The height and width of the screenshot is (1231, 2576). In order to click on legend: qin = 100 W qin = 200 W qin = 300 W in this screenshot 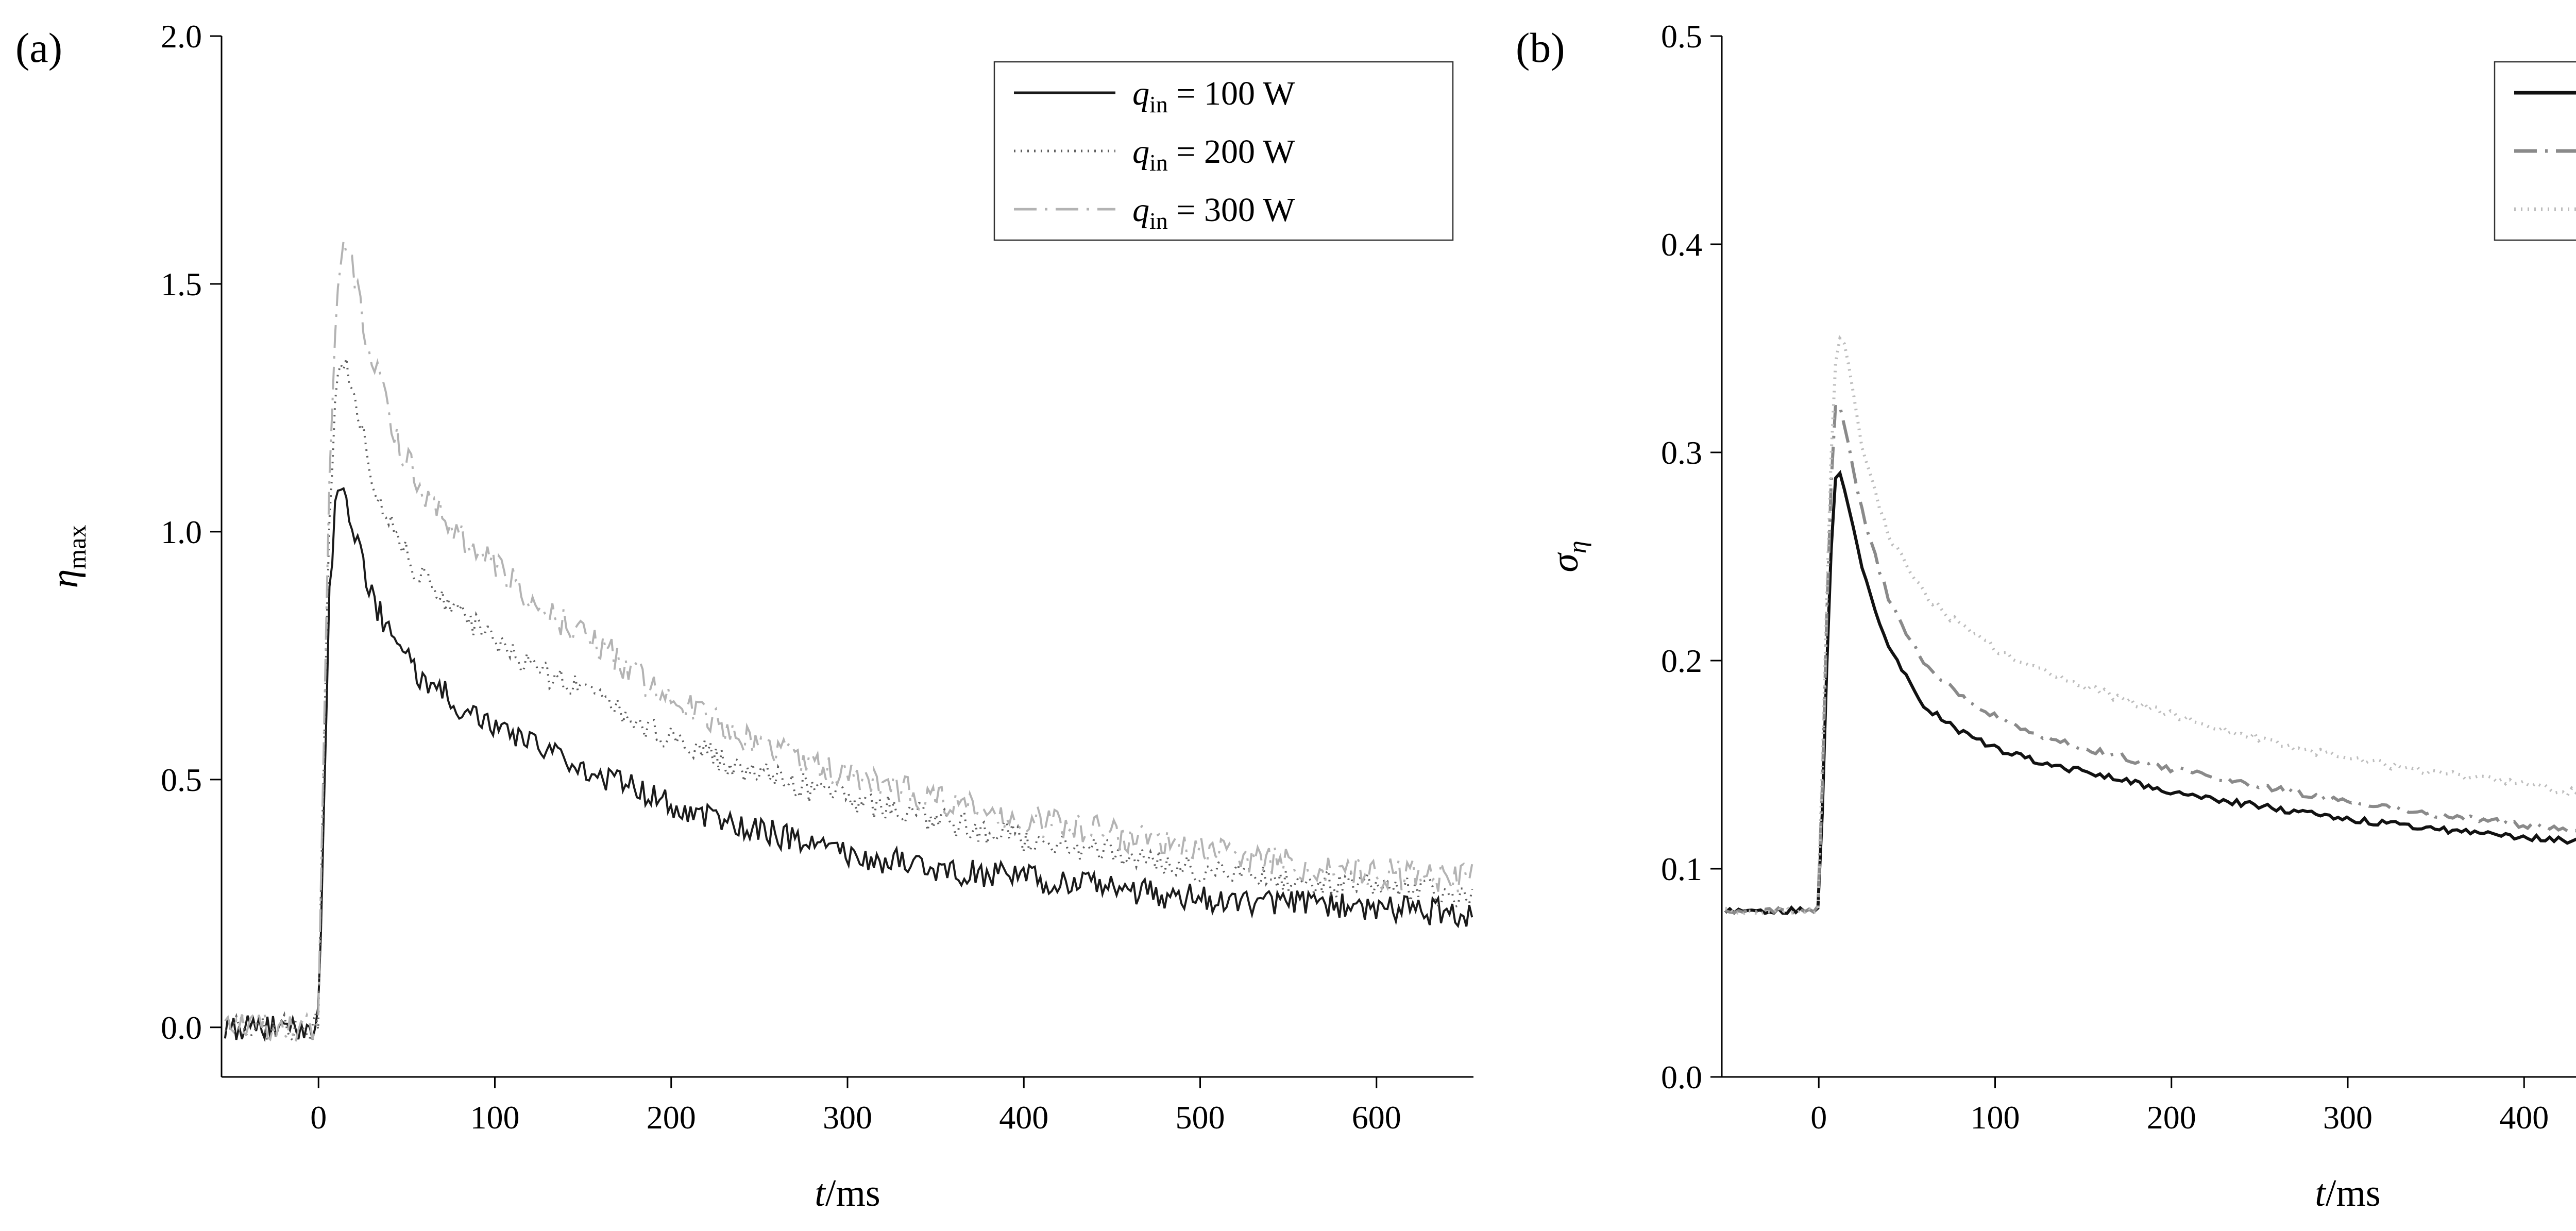, I will do `click(1223, 151)`.